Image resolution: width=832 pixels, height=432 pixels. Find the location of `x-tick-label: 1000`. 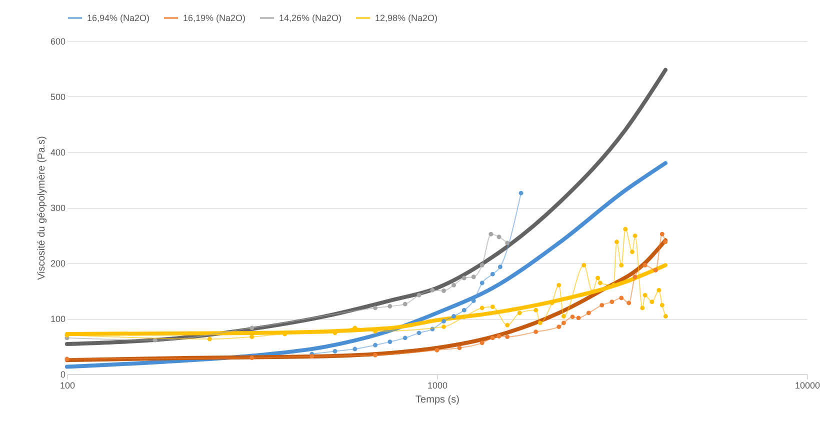

x-tick-label: 1000 is located at coordinates (437, 385).